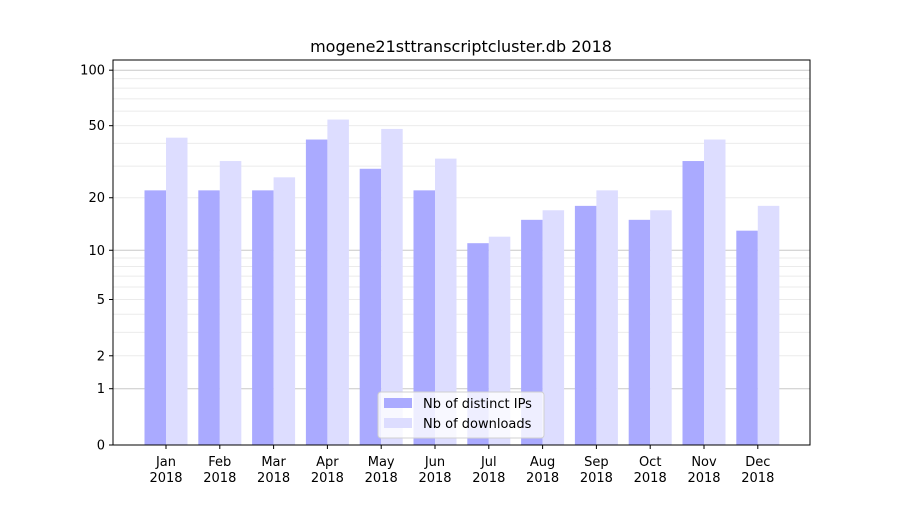 The image size is (900, 505). Describe the element at coordinates (101, 300) in the screenshot. I see `y-tick-label: 5` at that location.